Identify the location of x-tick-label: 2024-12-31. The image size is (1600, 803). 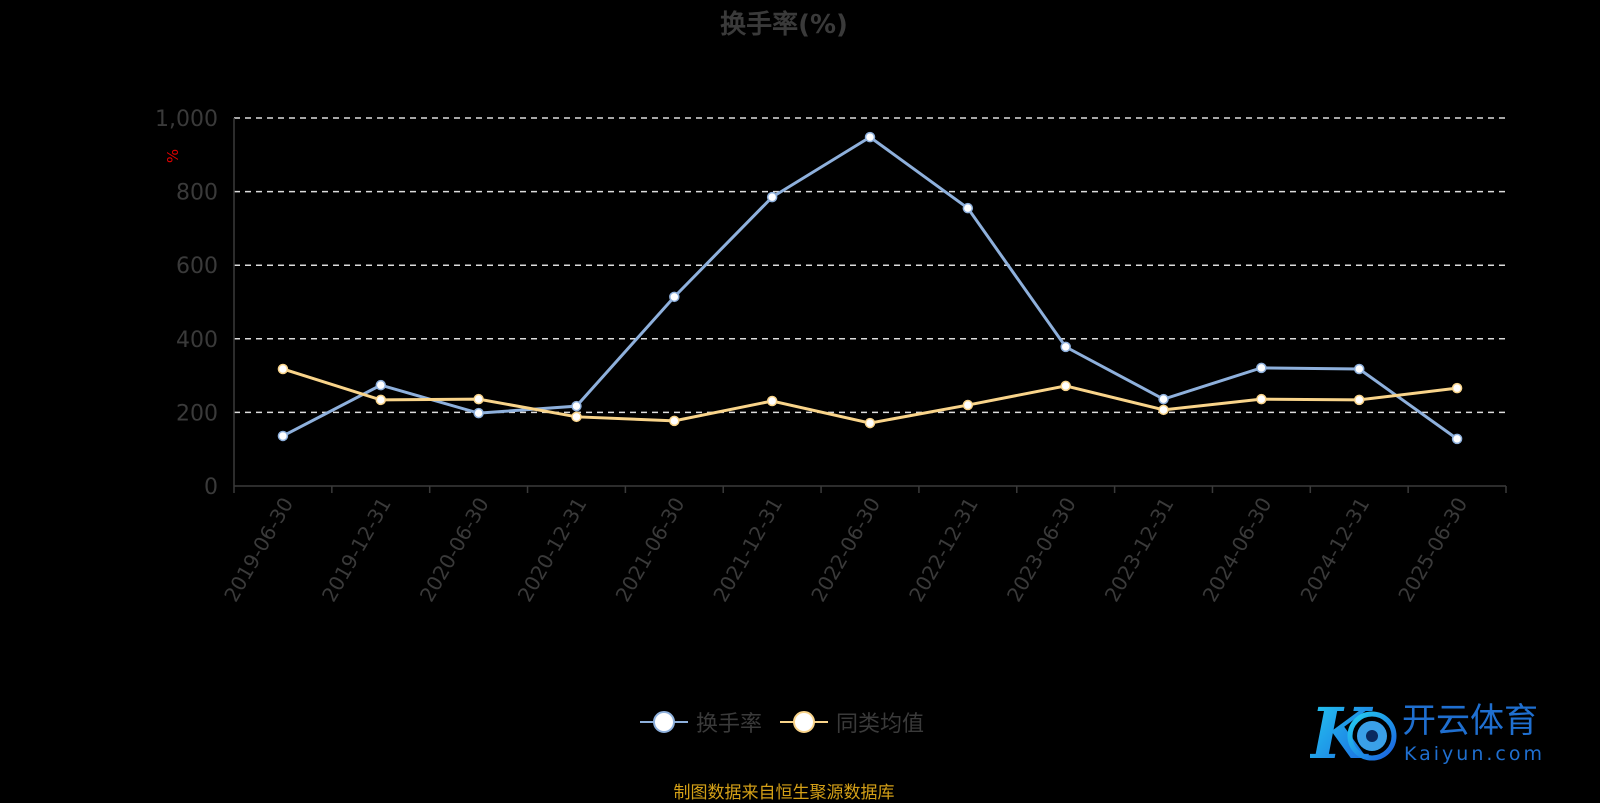
(1334, 549).